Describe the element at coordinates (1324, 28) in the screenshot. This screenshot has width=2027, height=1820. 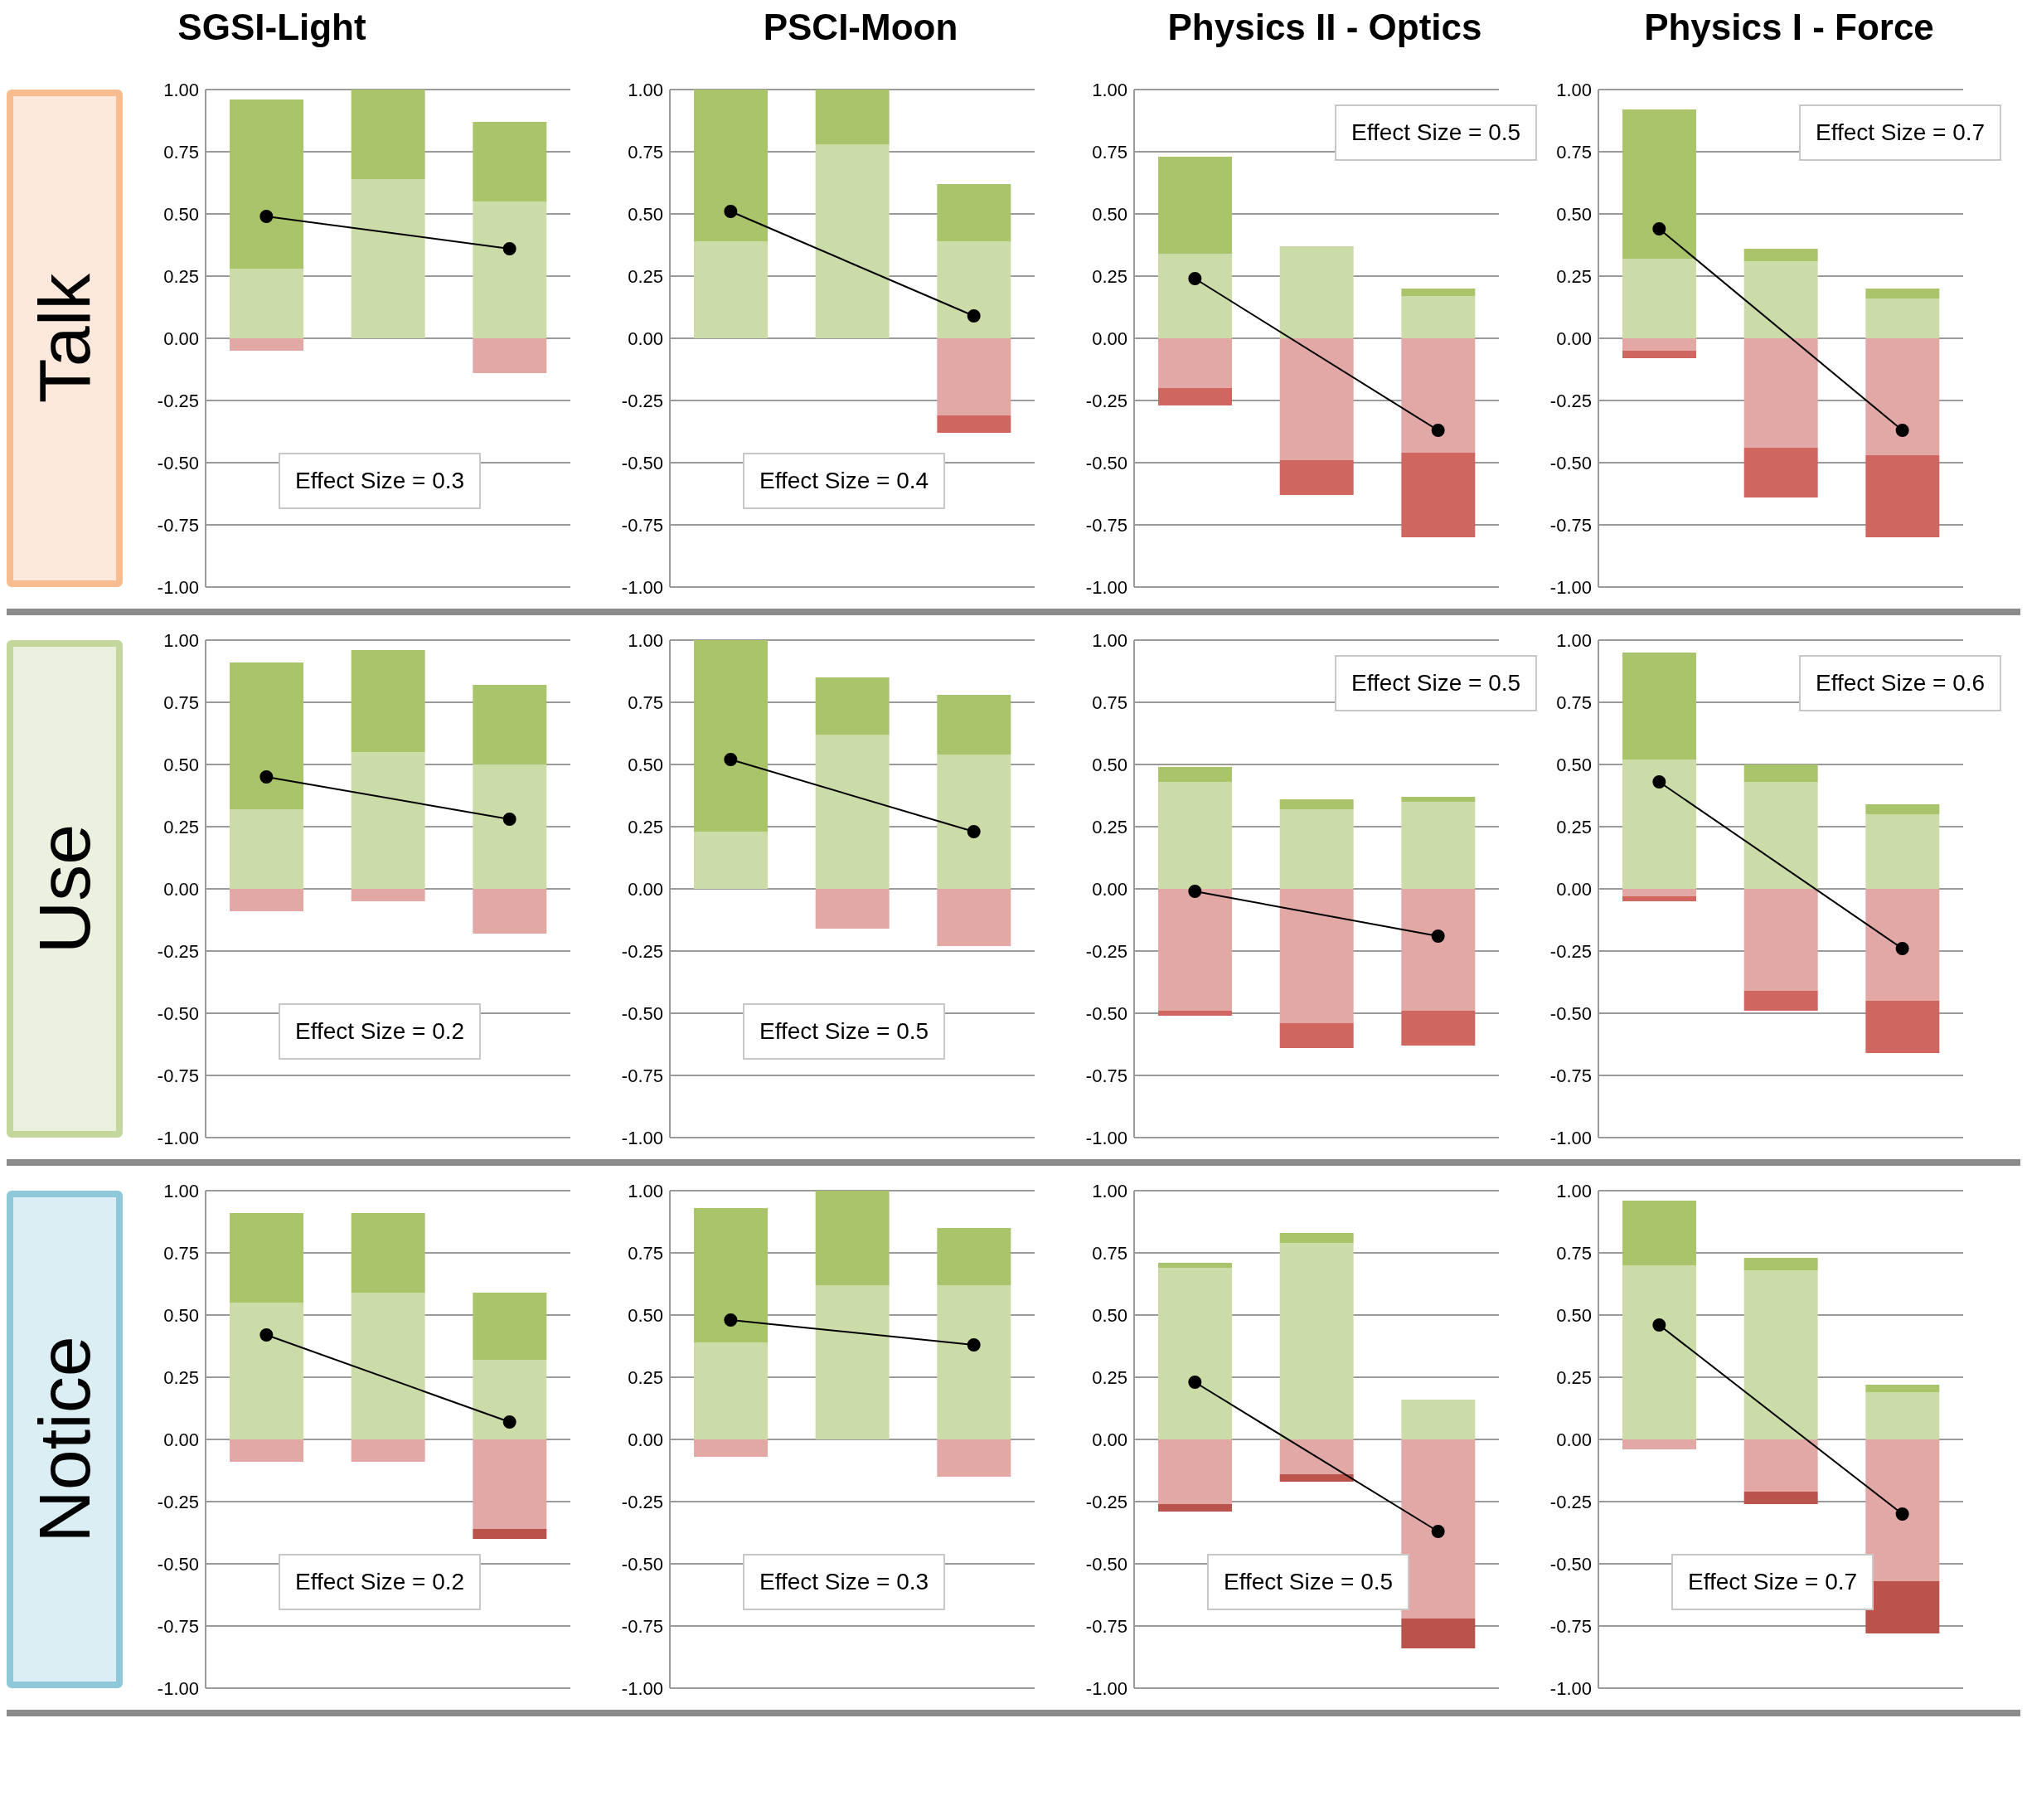
I see `chart-title: Physics II - Optics` at that location.